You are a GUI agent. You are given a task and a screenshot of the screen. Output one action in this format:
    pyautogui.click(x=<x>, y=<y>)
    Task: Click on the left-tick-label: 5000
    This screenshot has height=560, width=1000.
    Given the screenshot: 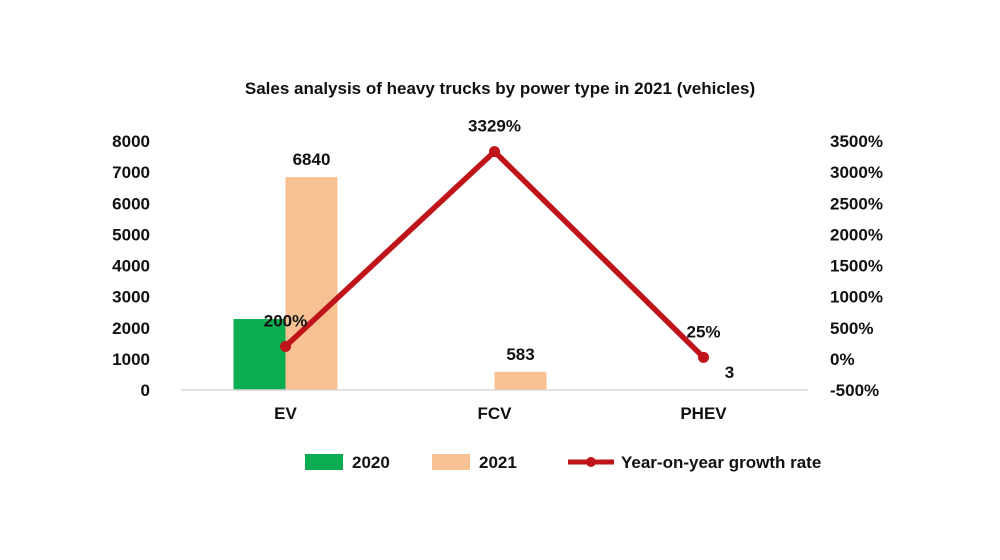 What is the action you would take?
    pyautogui.click(x=131, y=234)
    